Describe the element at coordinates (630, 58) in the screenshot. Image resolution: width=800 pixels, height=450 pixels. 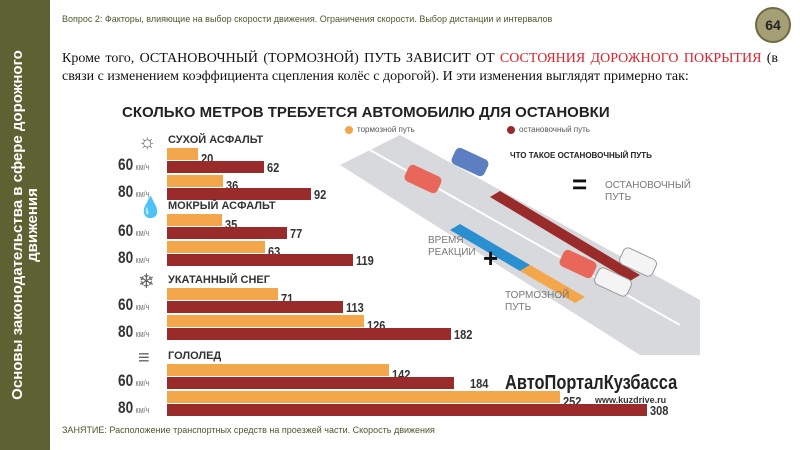
I see `intro-highlight: СОСТОЯНИЯ ДОРОЖНОГО ПОКРЫТИЯ` at that location.